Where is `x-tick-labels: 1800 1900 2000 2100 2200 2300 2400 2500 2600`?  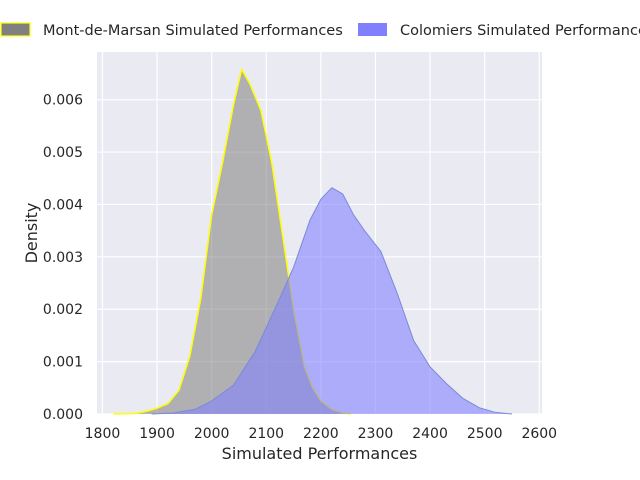 x-tick-labels: 1800 1900 2000 2100 2200 2300 2400 2500 2600 is located at coordinates (321, 434).